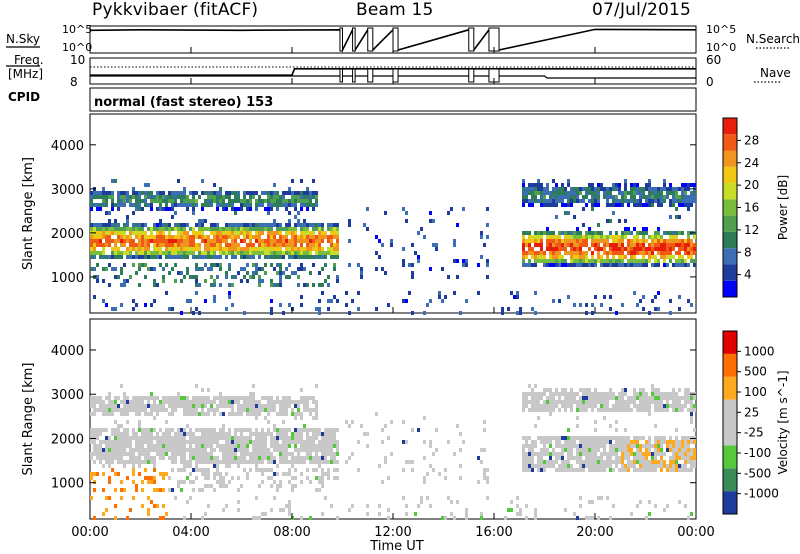 Image resolution: width=800 pixels, height=554 pixels. Describe the element at coordinates (751, 230) in the screenshot. I see `power-colorbar-tick-label: 12` at that location.